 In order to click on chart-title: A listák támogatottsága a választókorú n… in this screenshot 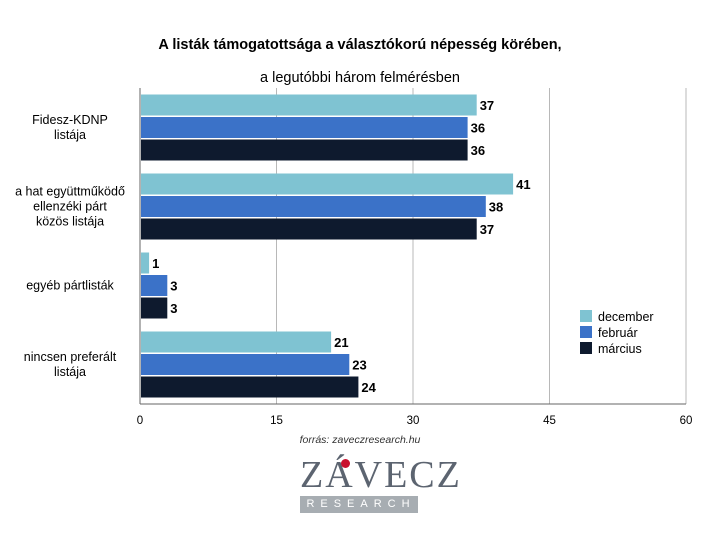, I will do `click(360, 45)`.